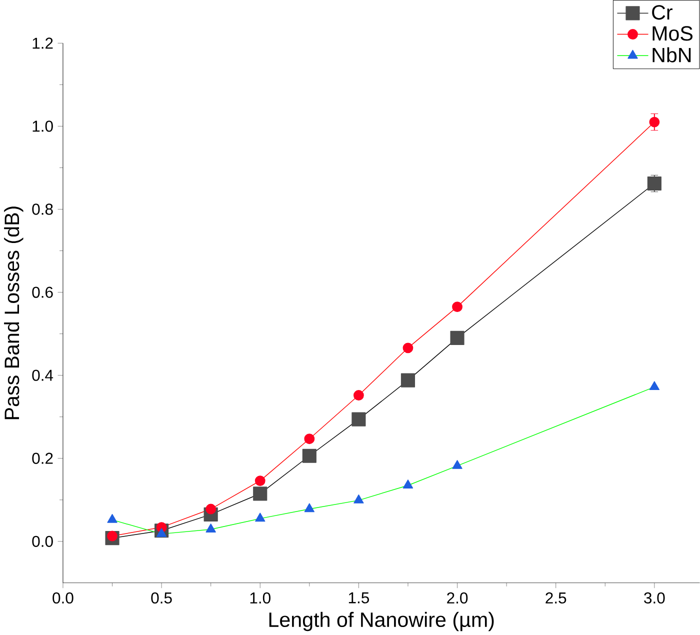  Describe the element at coordinates (42, 126) in the screenshot. I see `y-tick-label: 1.0` at that location.